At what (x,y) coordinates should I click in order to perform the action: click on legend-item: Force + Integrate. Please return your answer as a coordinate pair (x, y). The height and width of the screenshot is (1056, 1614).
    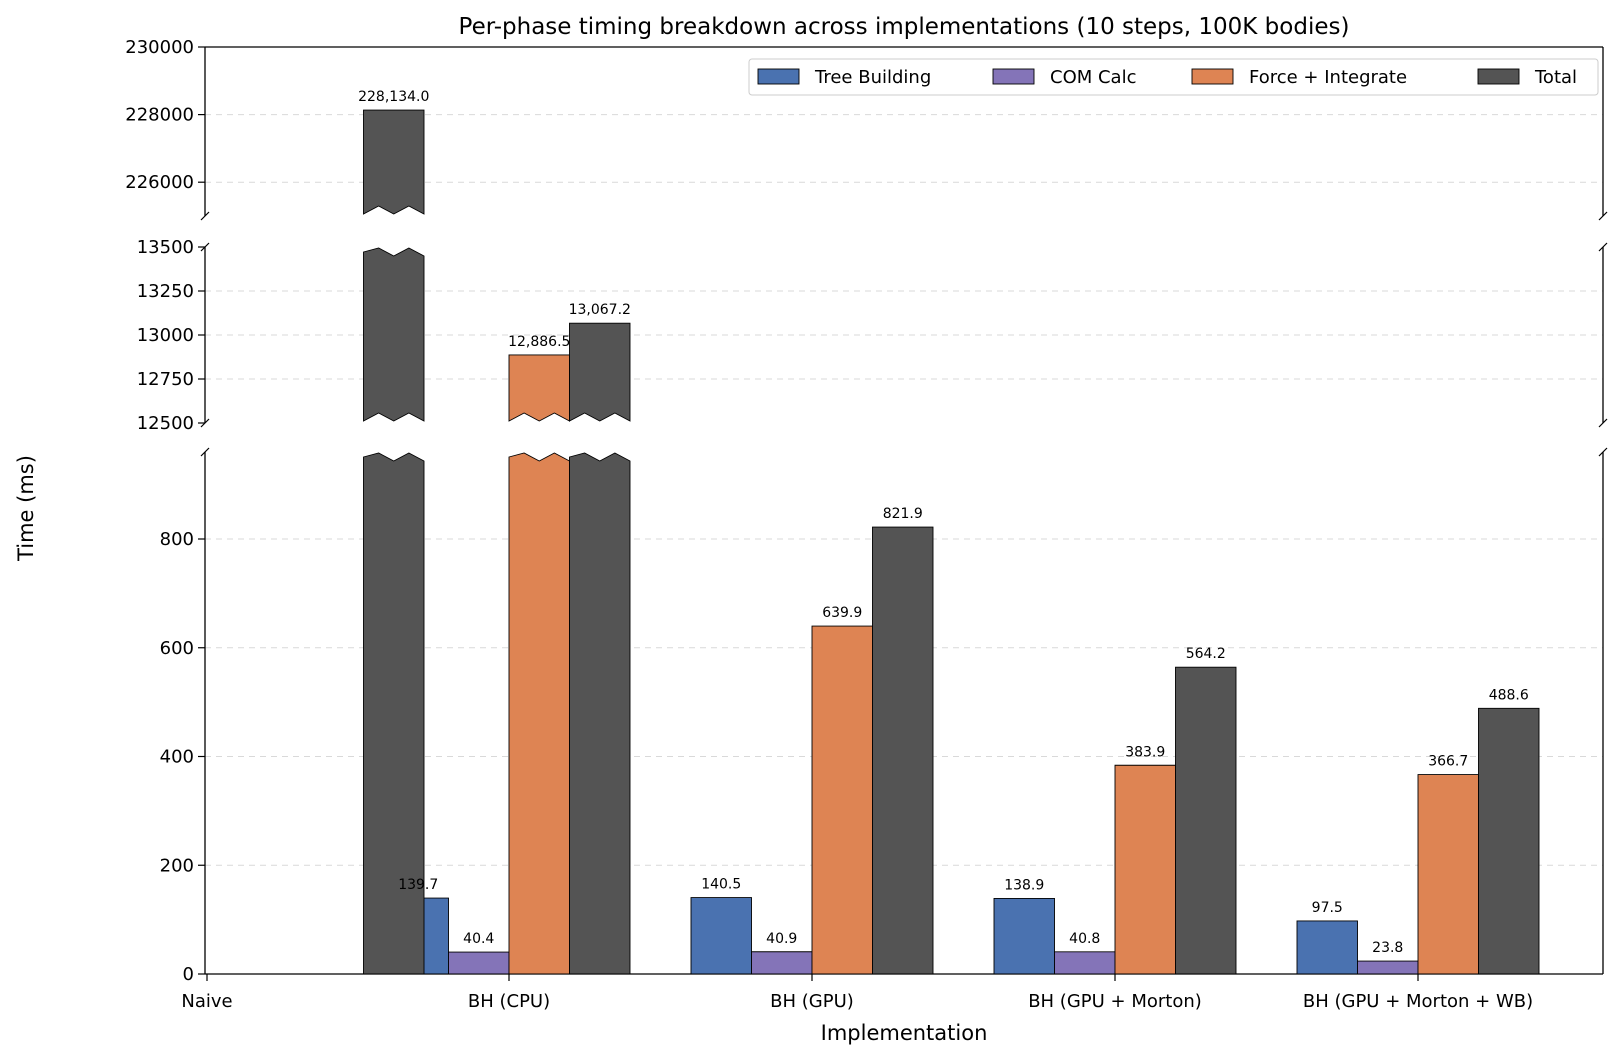
    Looking at the image, I should click on (1299, 77).